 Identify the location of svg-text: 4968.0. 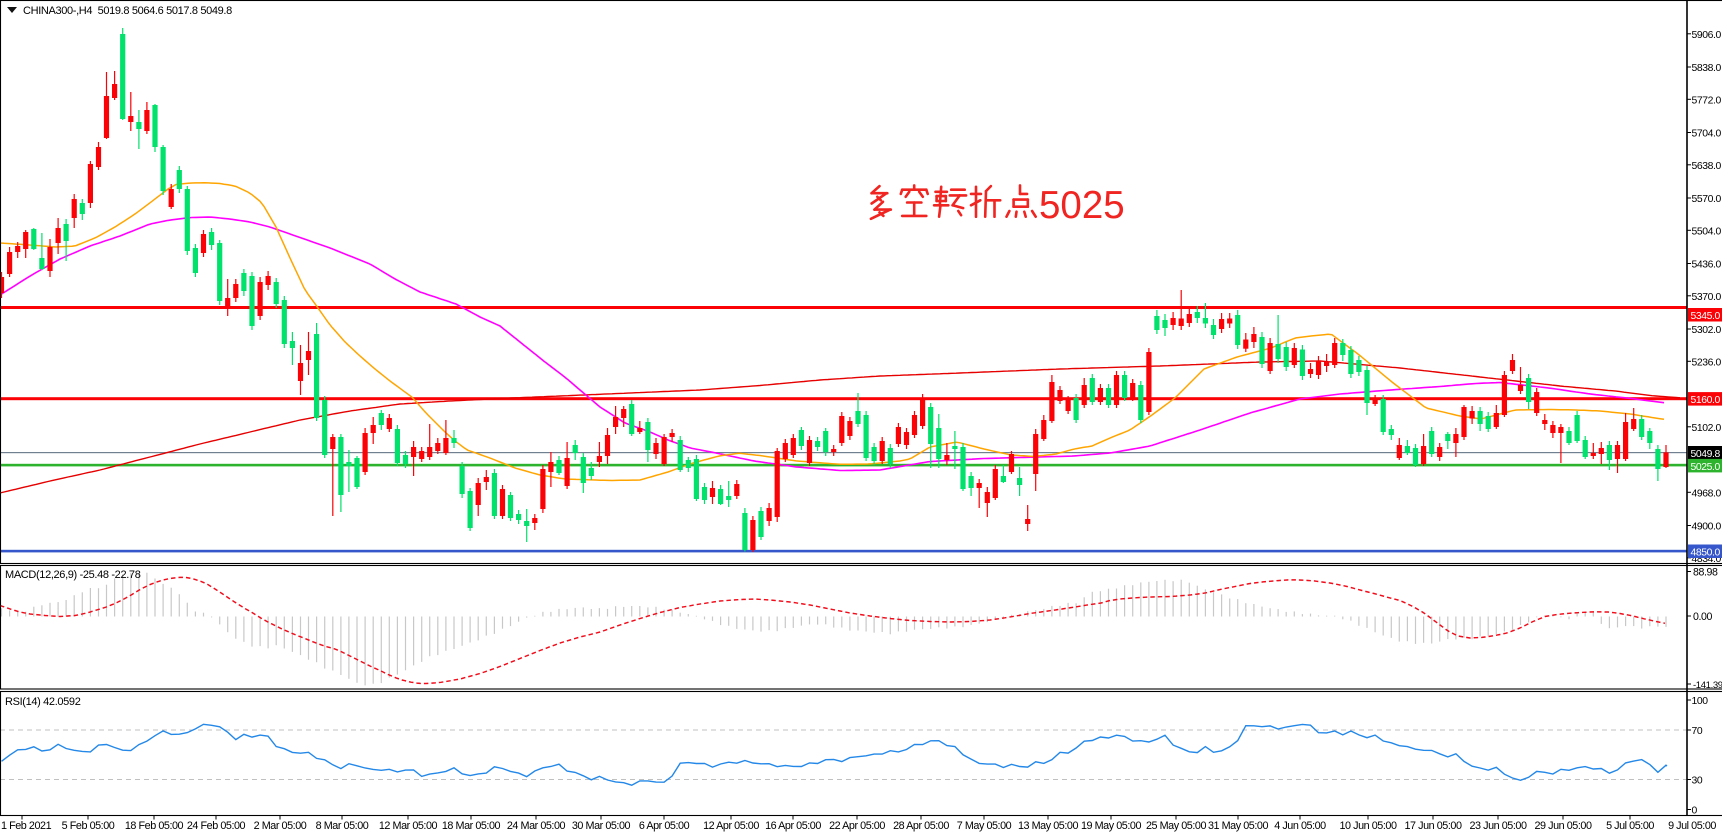
(1707, 493).